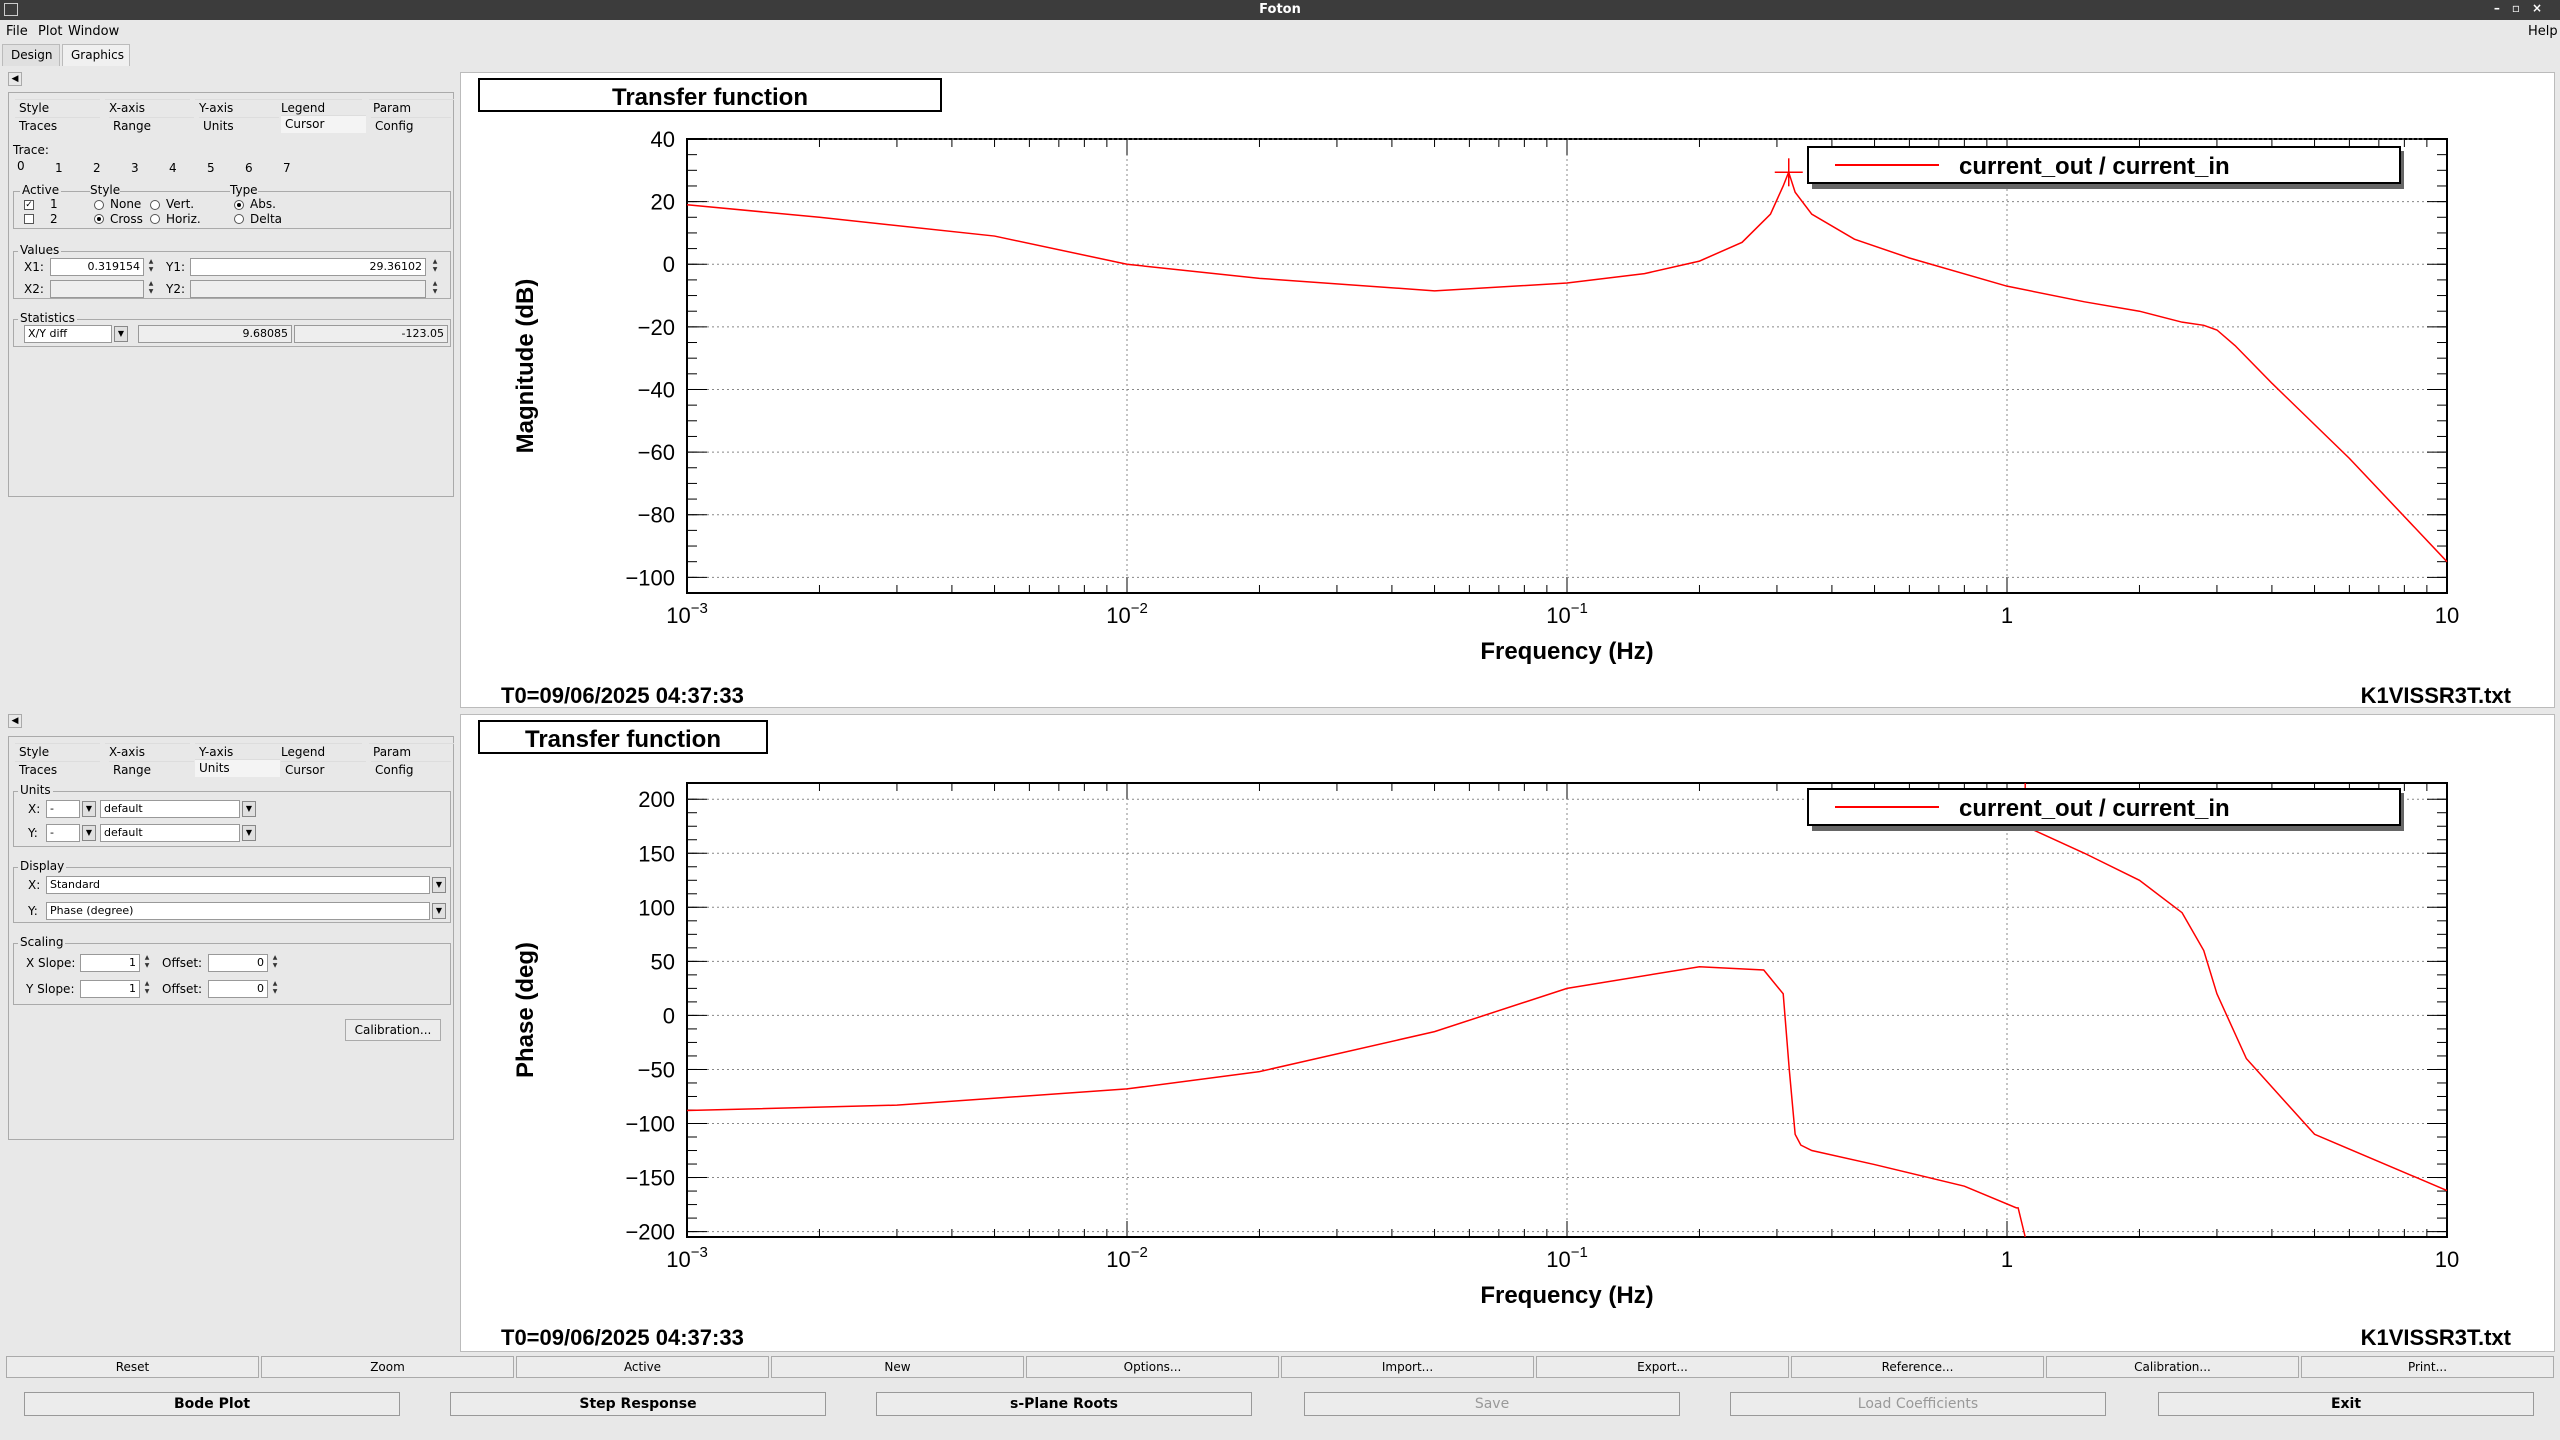 This screenshot has width=2560, height=1440. What do you see at coordinates (170, 809) in the screenshot?
I see `units-x-value: default` at bounding box center [170, 809].